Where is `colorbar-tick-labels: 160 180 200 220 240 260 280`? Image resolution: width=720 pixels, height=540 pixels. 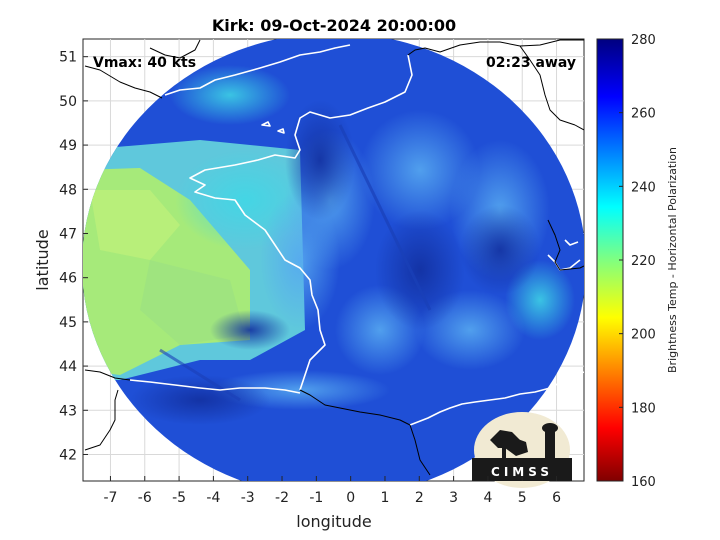 colorbar-tick-labels: 160 180 200 220 240 260 280 is located at coordinates (637, 261).